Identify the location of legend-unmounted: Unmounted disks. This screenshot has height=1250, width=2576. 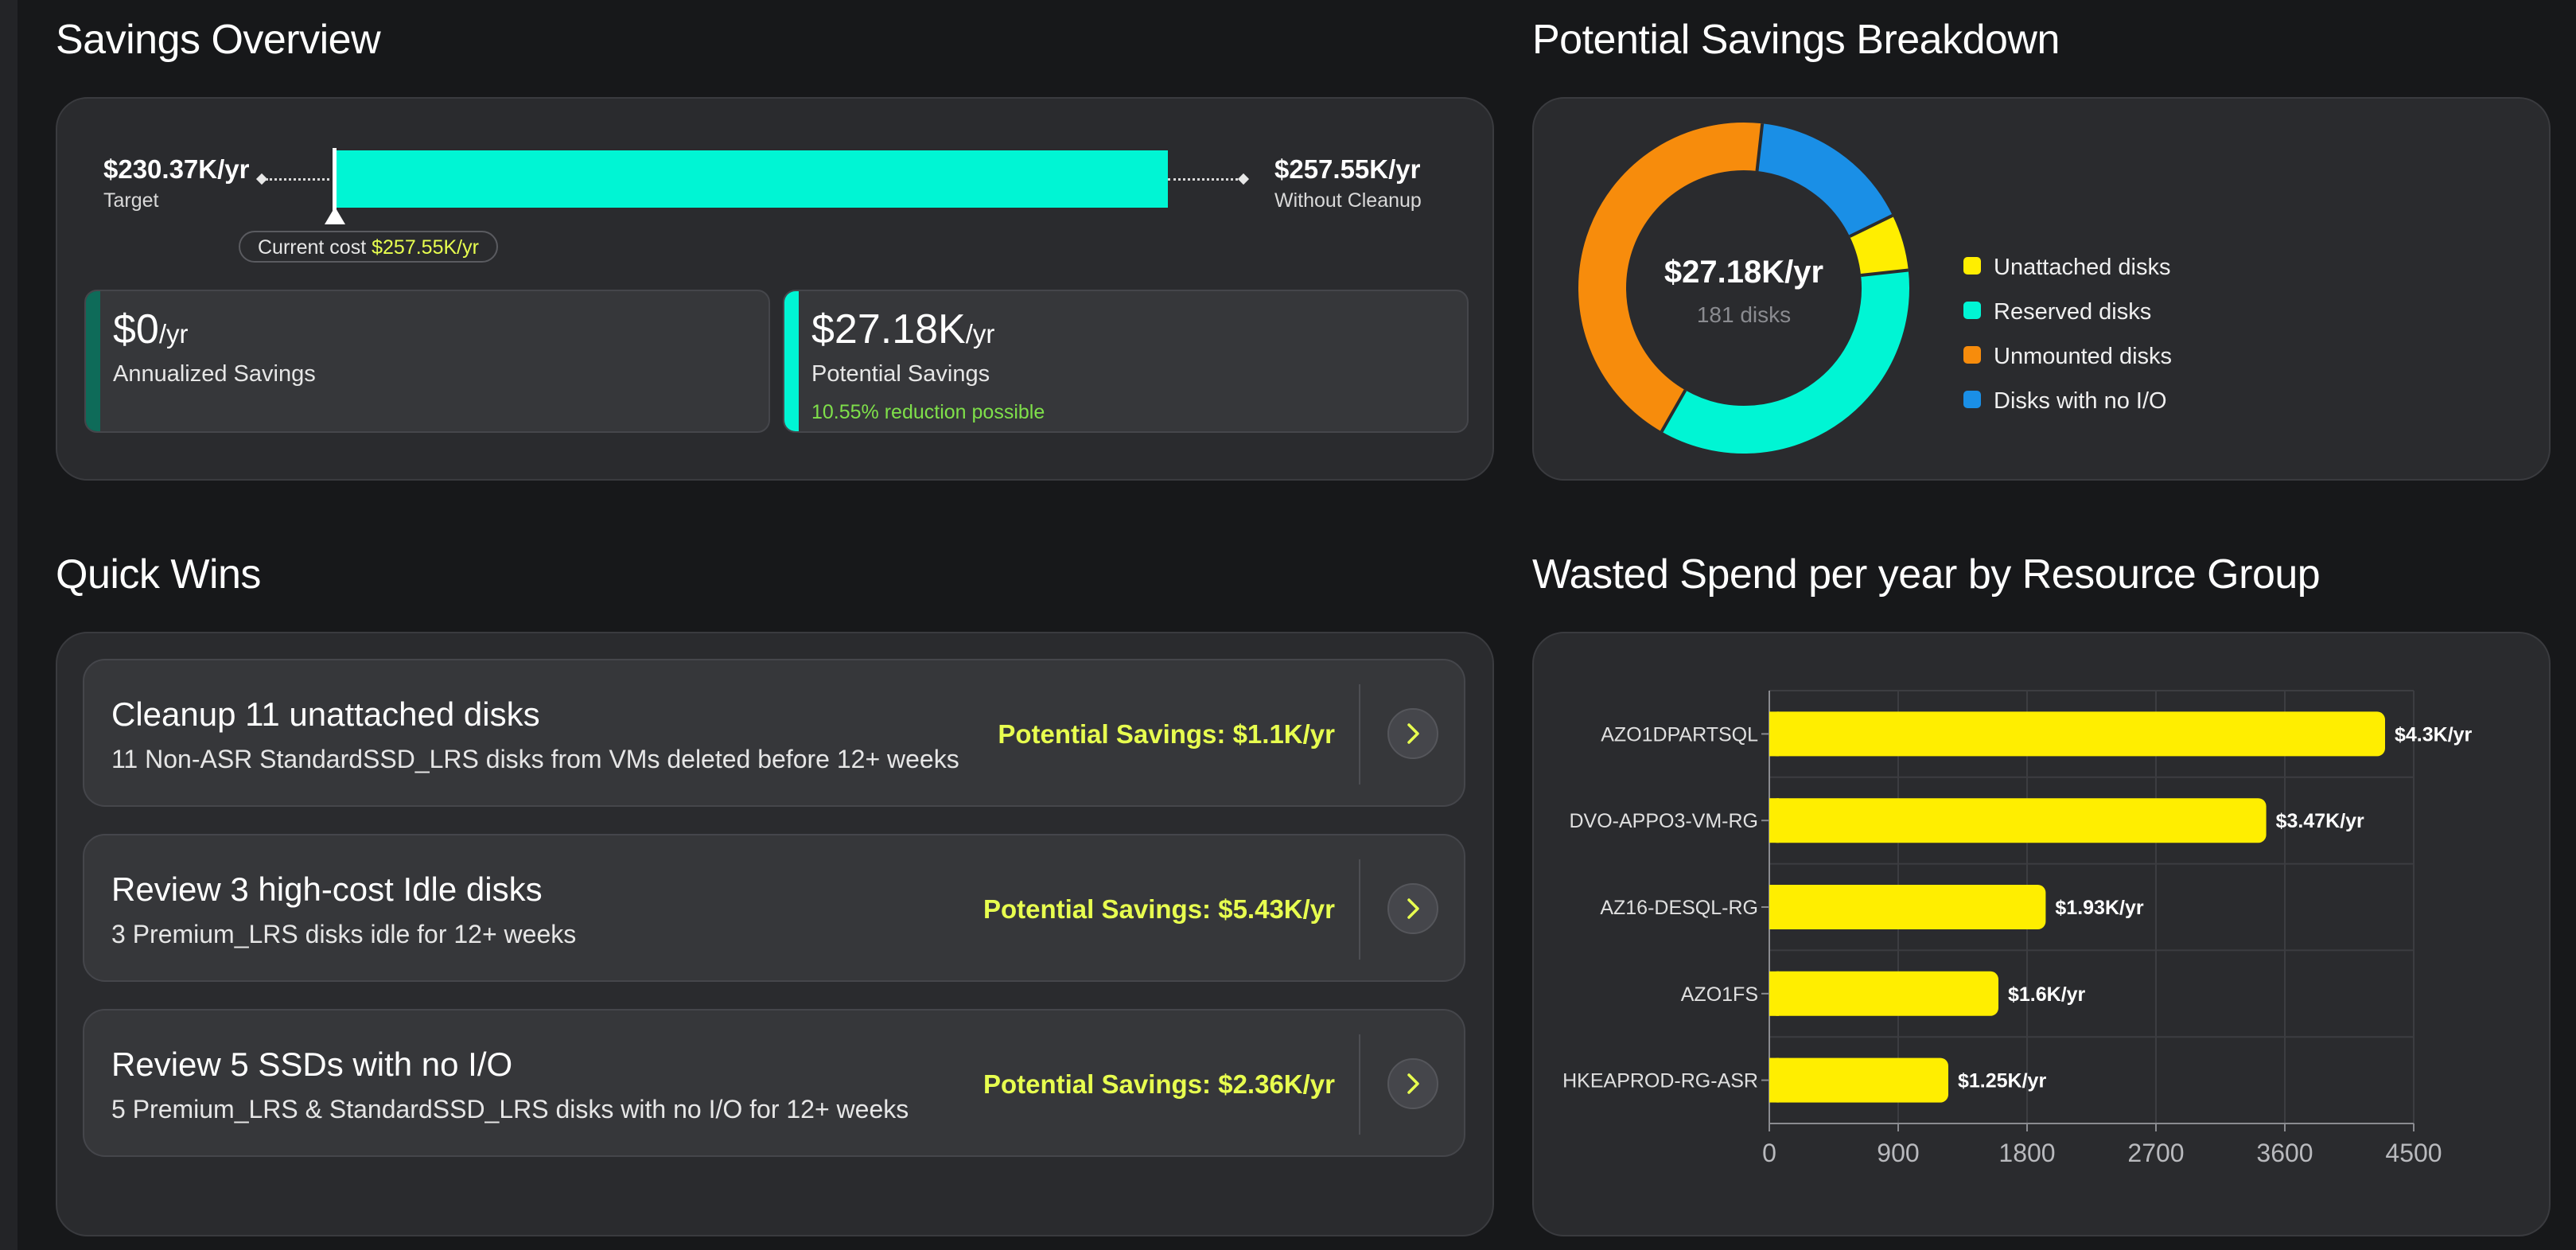
(2068, 357).